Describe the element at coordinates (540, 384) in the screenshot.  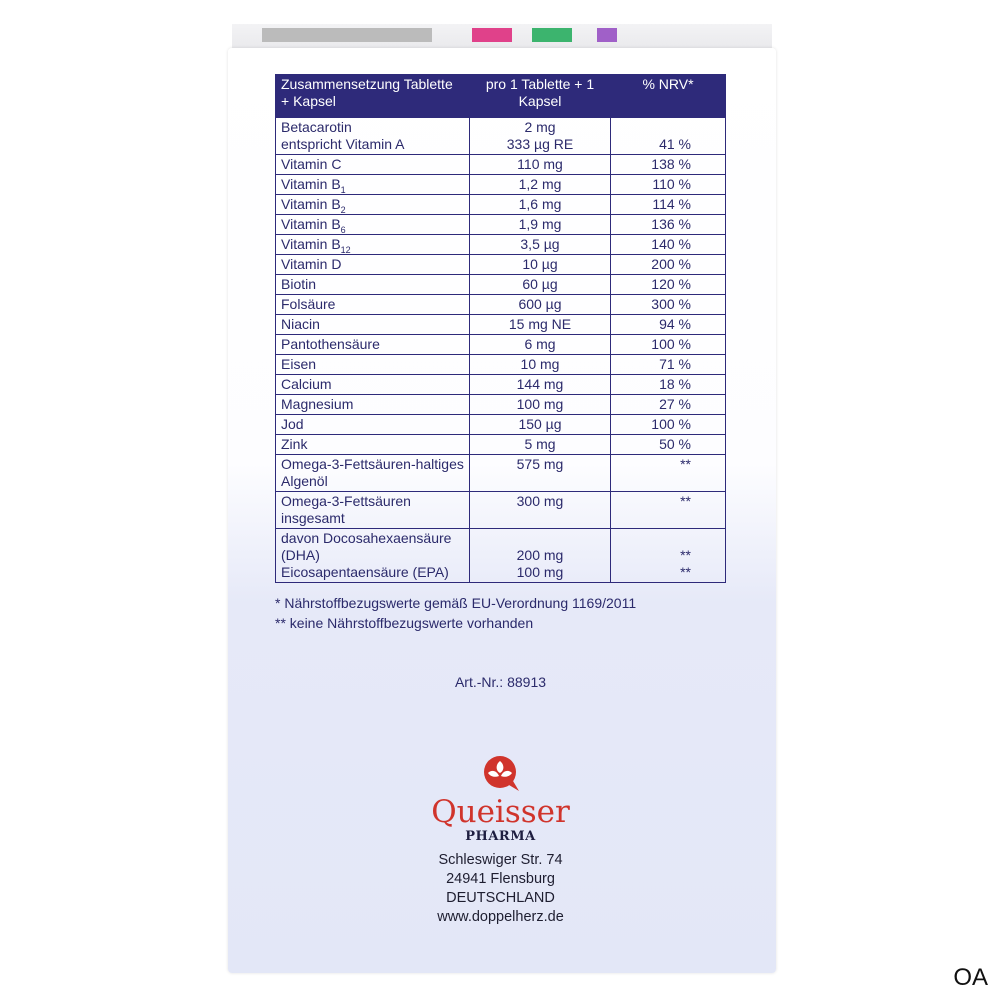
I see `amount-value: 144 mg` at that location.